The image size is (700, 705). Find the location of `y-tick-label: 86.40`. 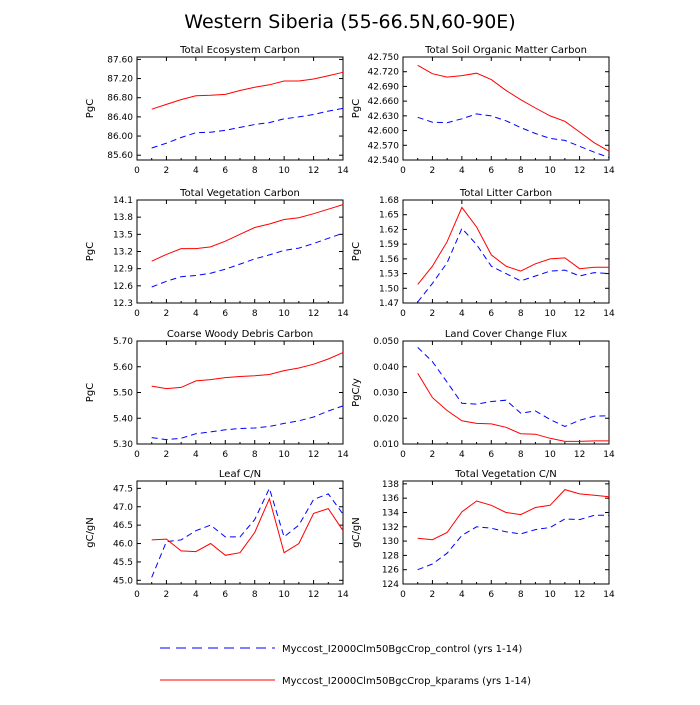

y-tick-label: 86.40 is located at coordinates (120, 118).